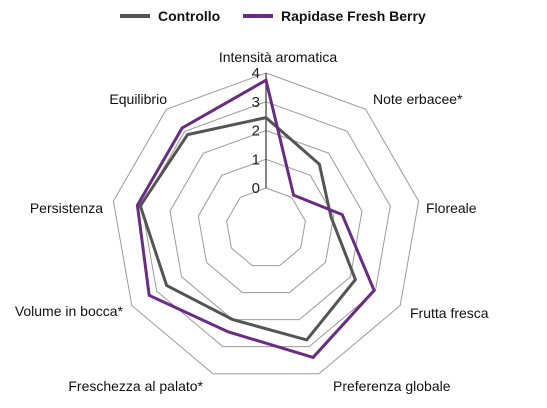 This screenshot has height=408, width=547. I want to click on category-label: Equilibrio, so click(138, 99).